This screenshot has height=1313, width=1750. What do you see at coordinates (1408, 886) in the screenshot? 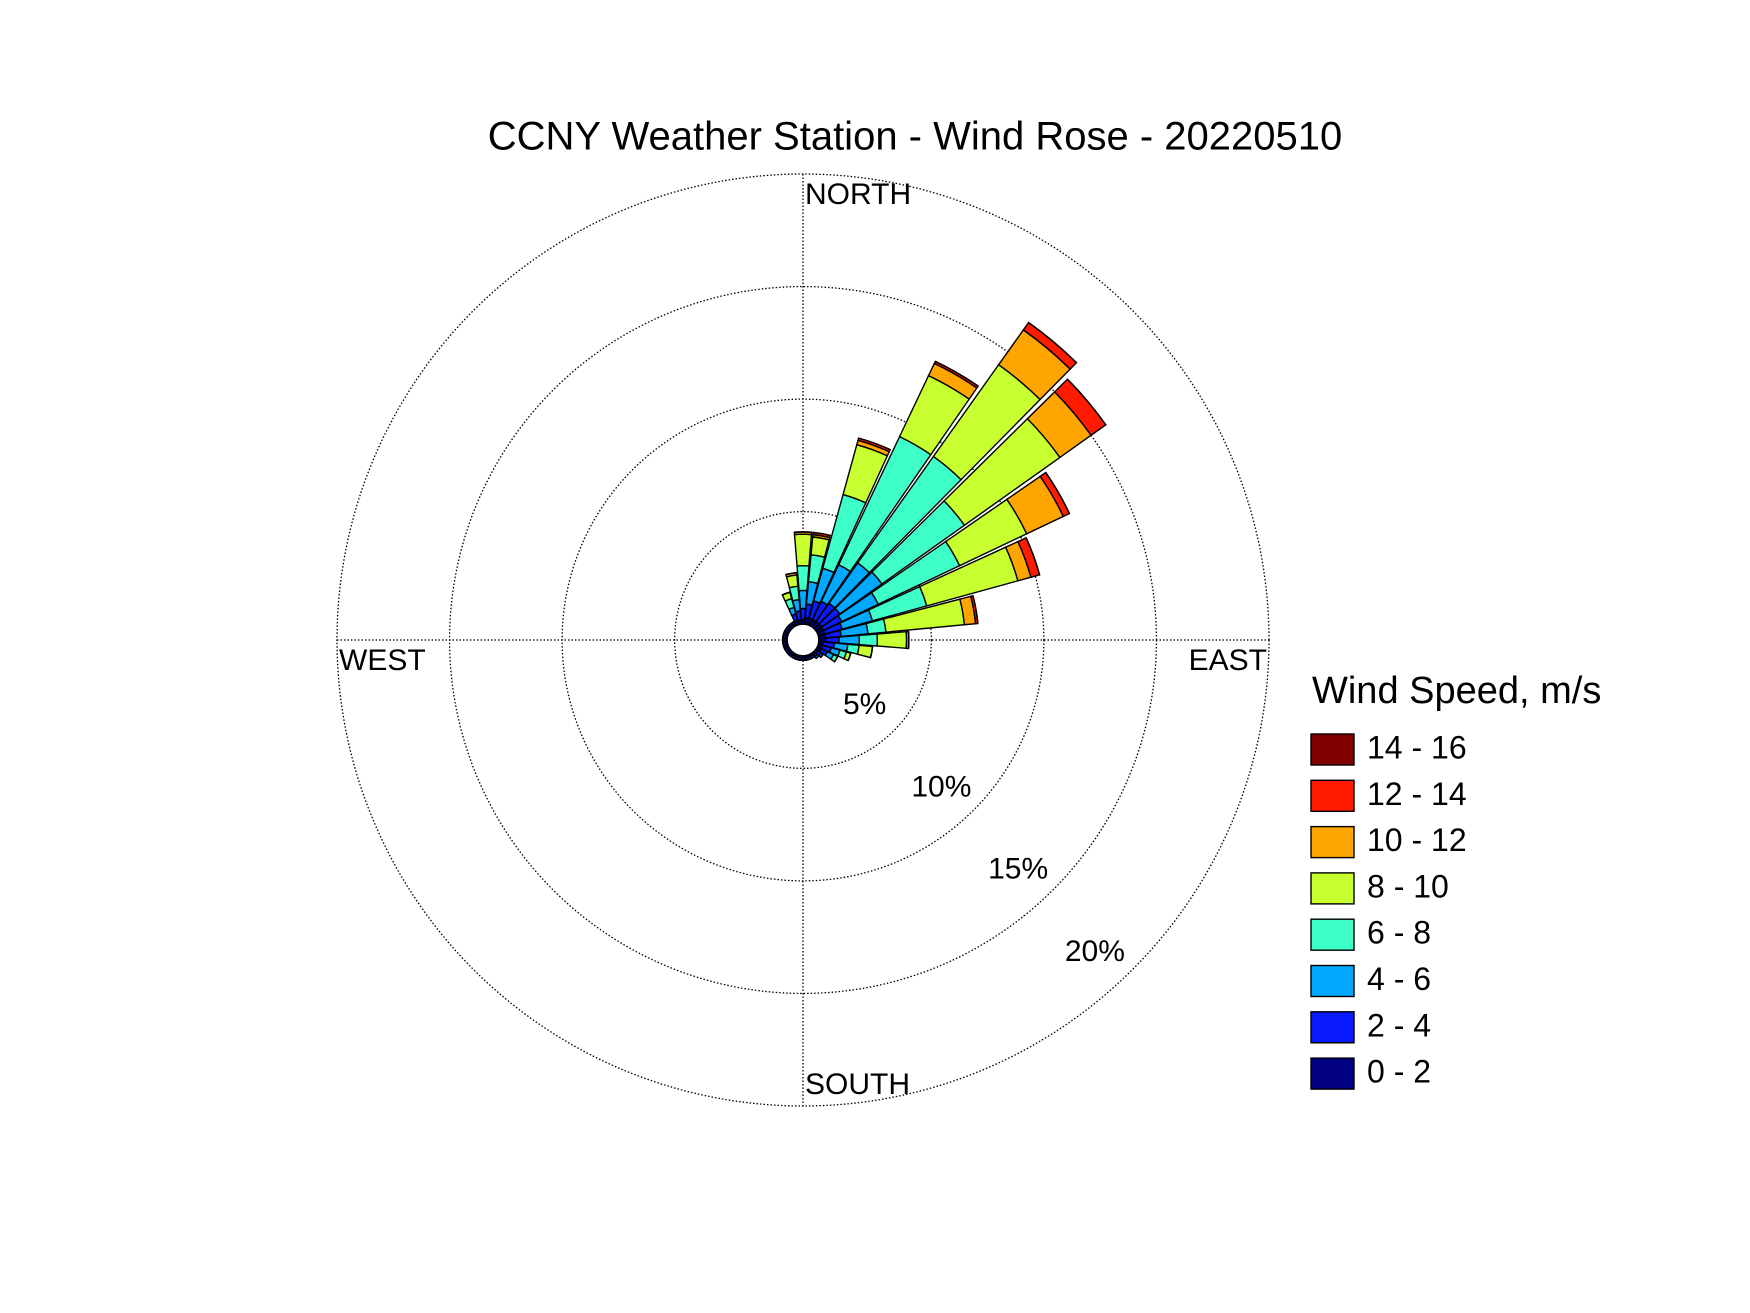
I see `legend-label: 8 - 10` at bounding box center [1408, 886].